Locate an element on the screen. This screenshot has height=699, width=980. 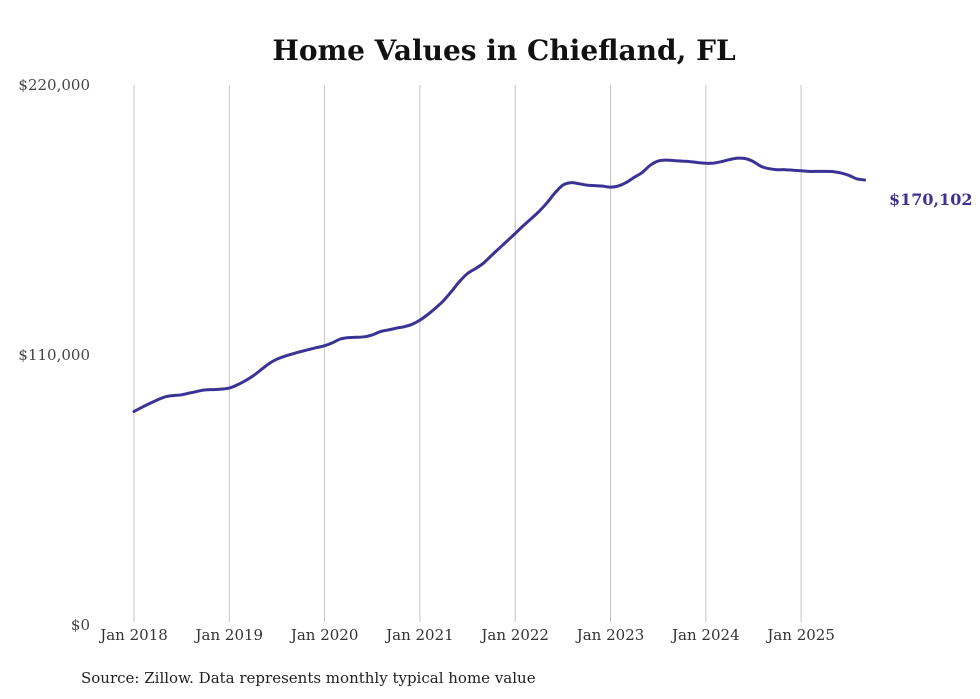
x-tick-label: Jan 2022 is located at coordinates (514, 635).